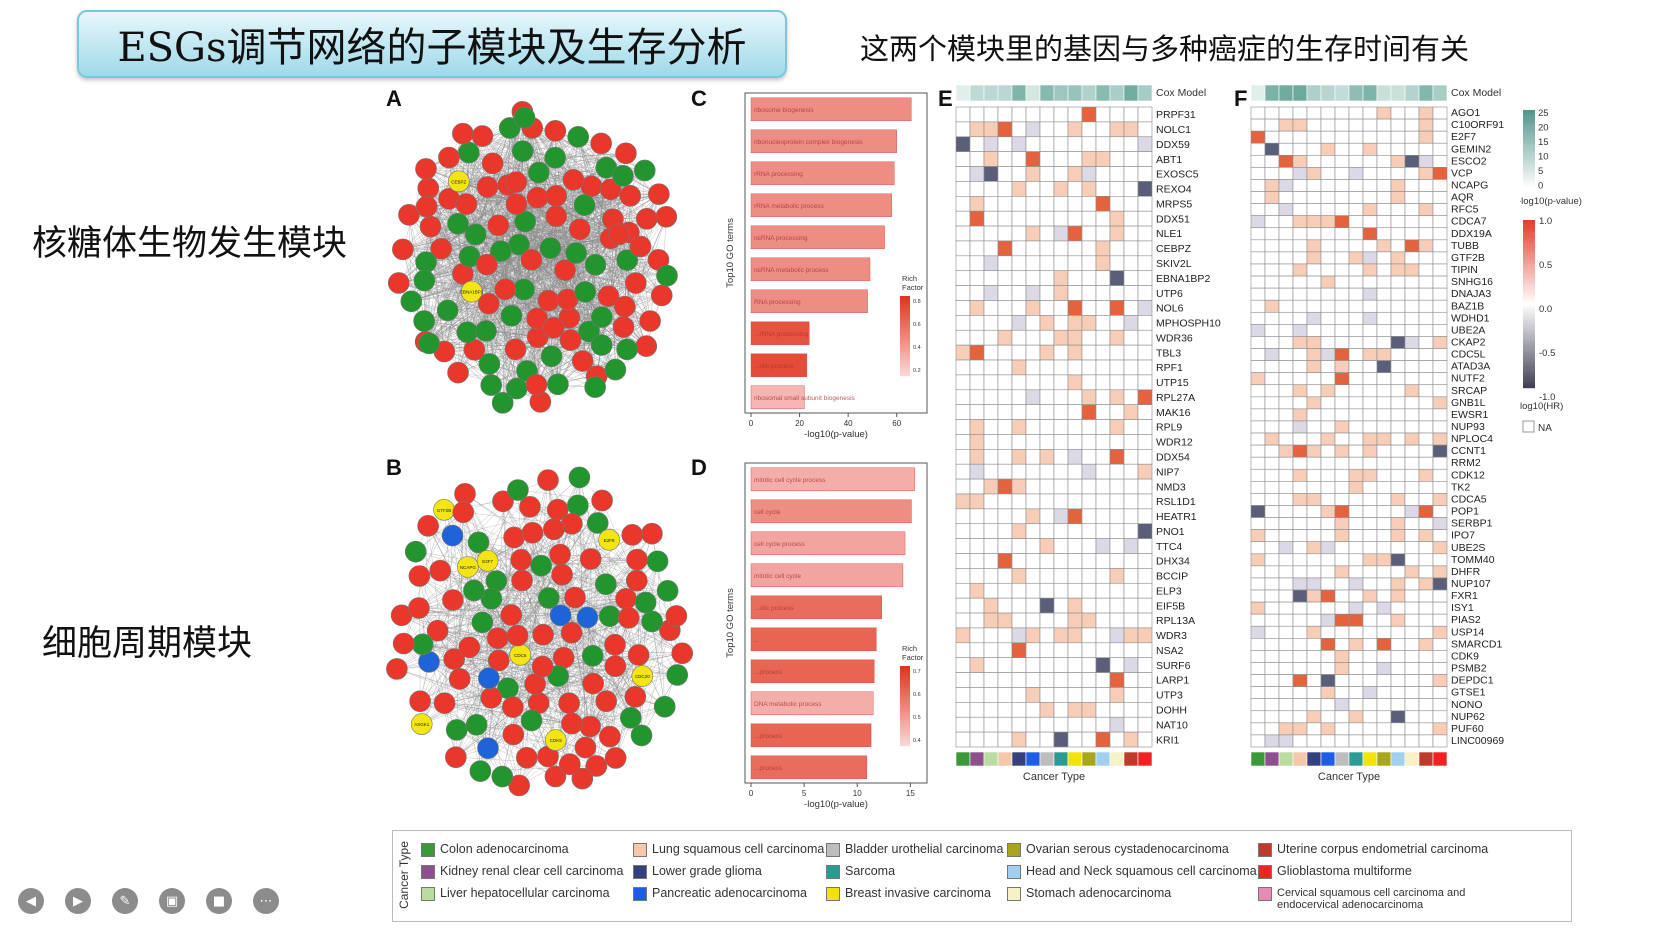 The width and height of the screenshot is (1661, 935). What do you see at coordinates (1071, 576) in the screenshot?
I see `heatmap-row: BCCIP` at bounding box center [1071, 576].